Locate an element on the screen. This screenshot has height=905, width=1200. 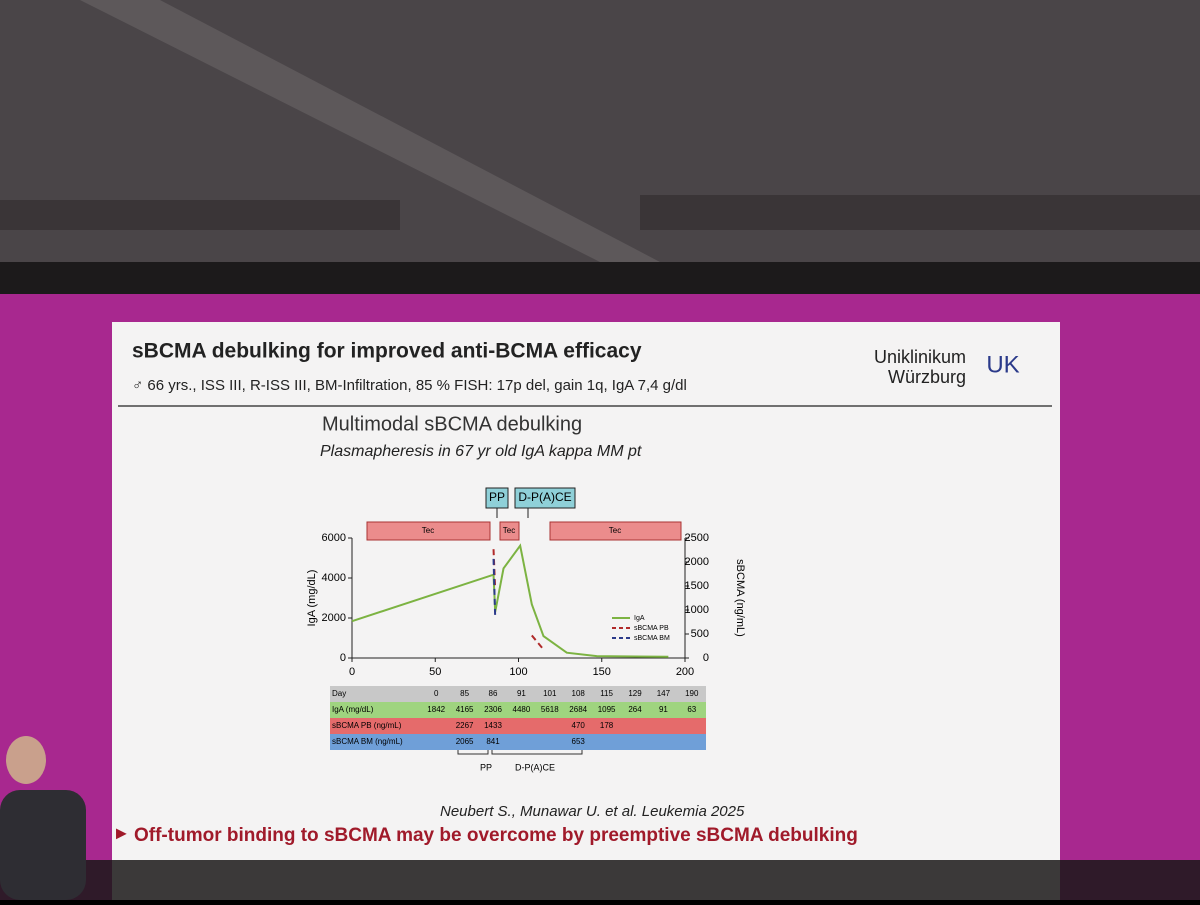
y-tick-label: 2000 is located at coordinates (334, 618).